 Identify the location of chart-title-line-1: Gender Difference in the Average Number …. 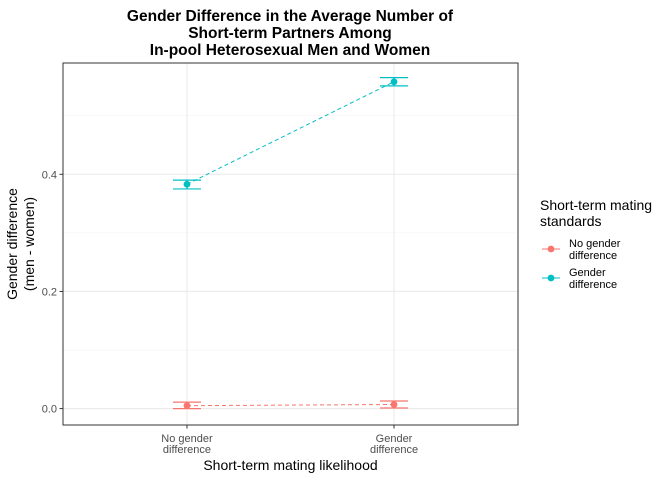
(290, 16).